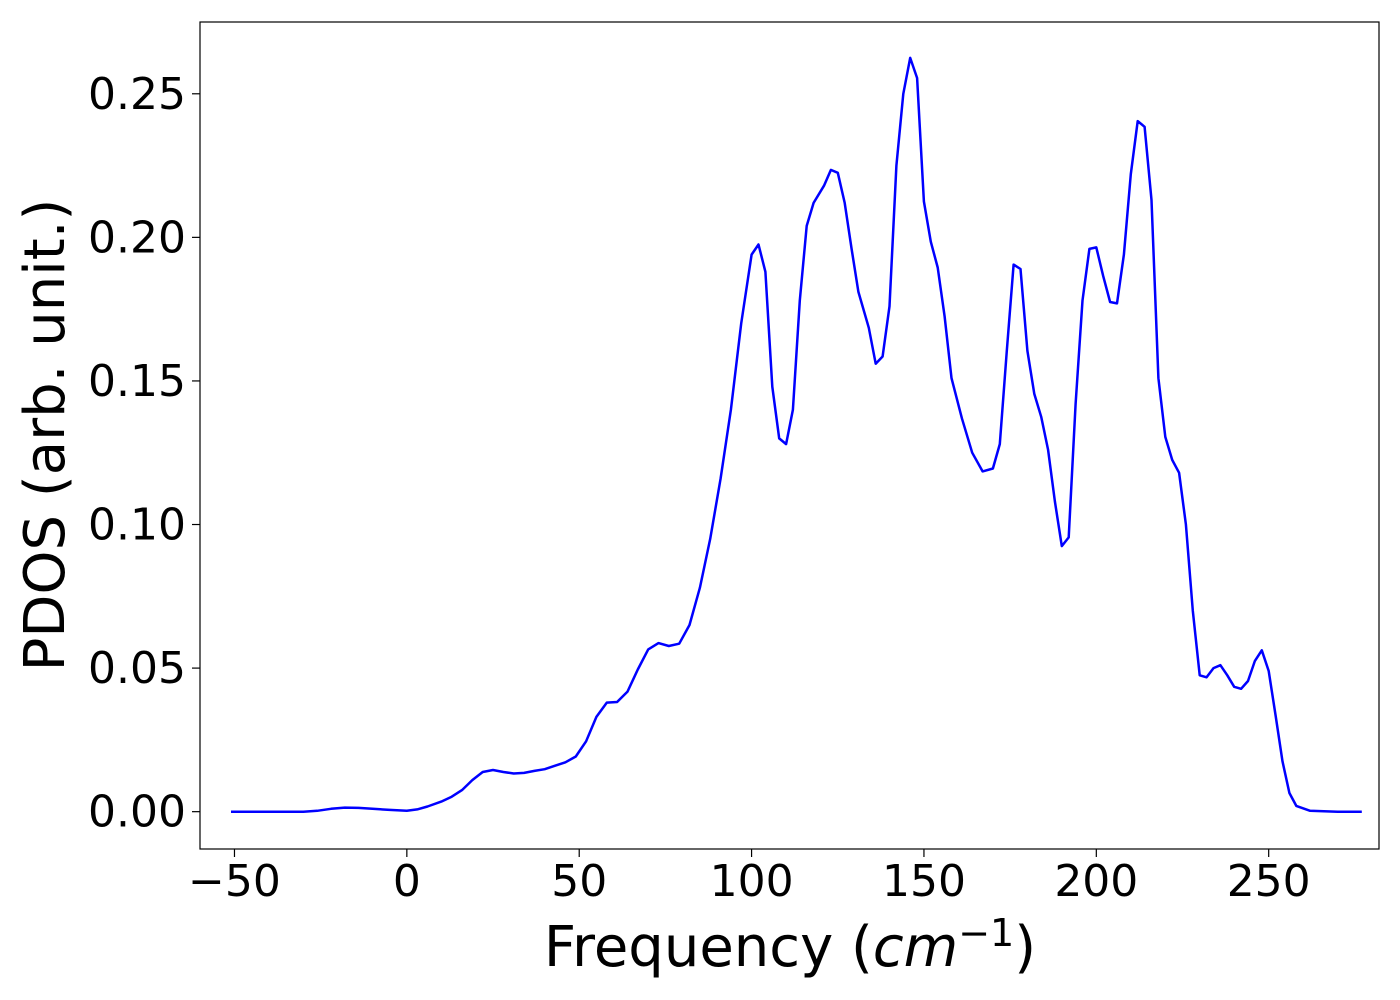  I want to click on y-tick-label: 0.05, so click(137, 668).